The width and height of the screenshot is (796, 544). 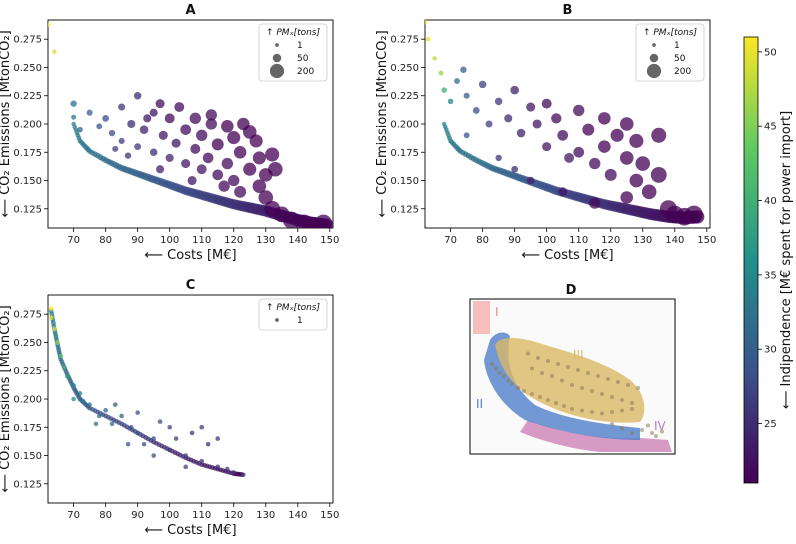 What do you see at coordinates (450, 240) in the screenshot?
I see `x-tick-label: 70` at bounding box center [450, 240].